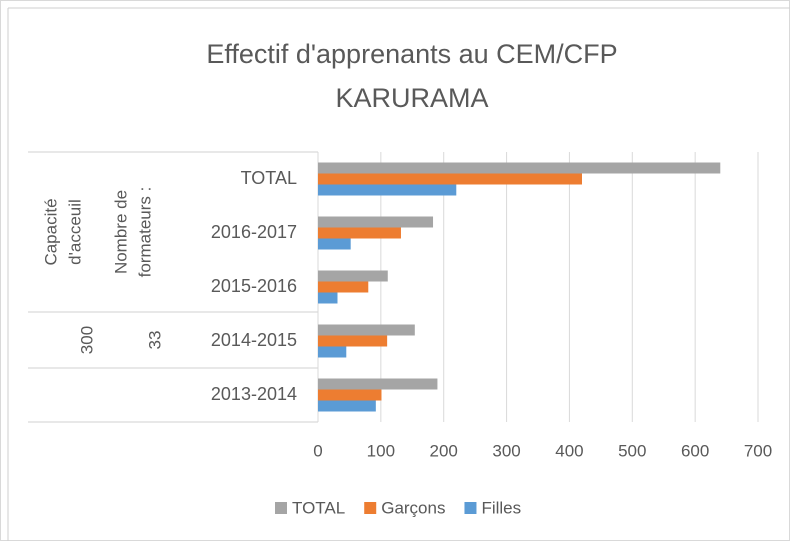 This screenshot has width=790, height=541. I want to click on y-tick-label: 2015-2016, so click(254, 286).